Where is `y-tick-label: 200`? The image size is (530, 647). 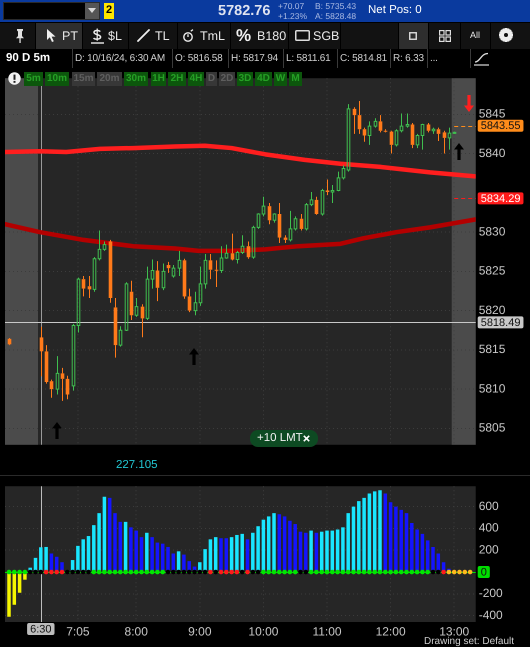 y-tick-label: 200 is located at coordinates (489, 549).